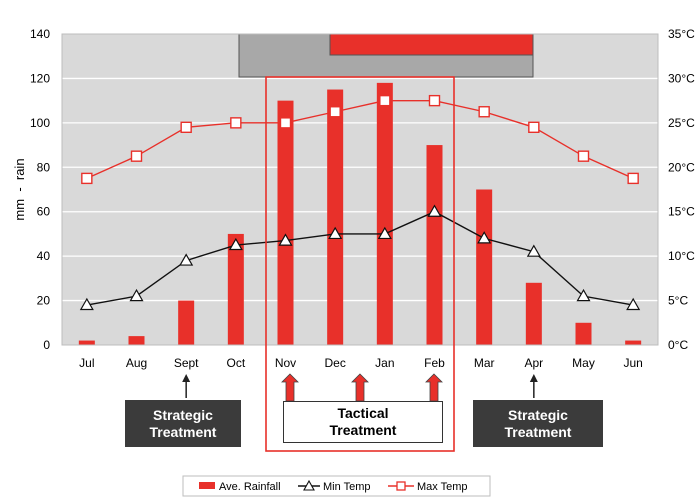  I want to click on x-tick-label: Sept, so click(186, 363).